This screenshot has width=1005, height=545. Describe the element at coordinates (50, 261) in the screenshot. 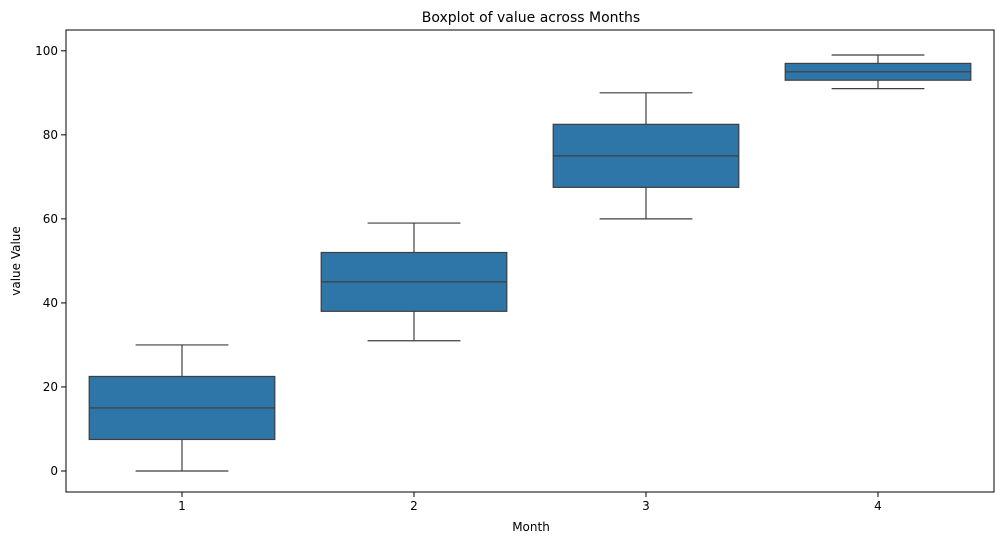

I see `y-axis: 0 20 40 60 80 100` at that location.